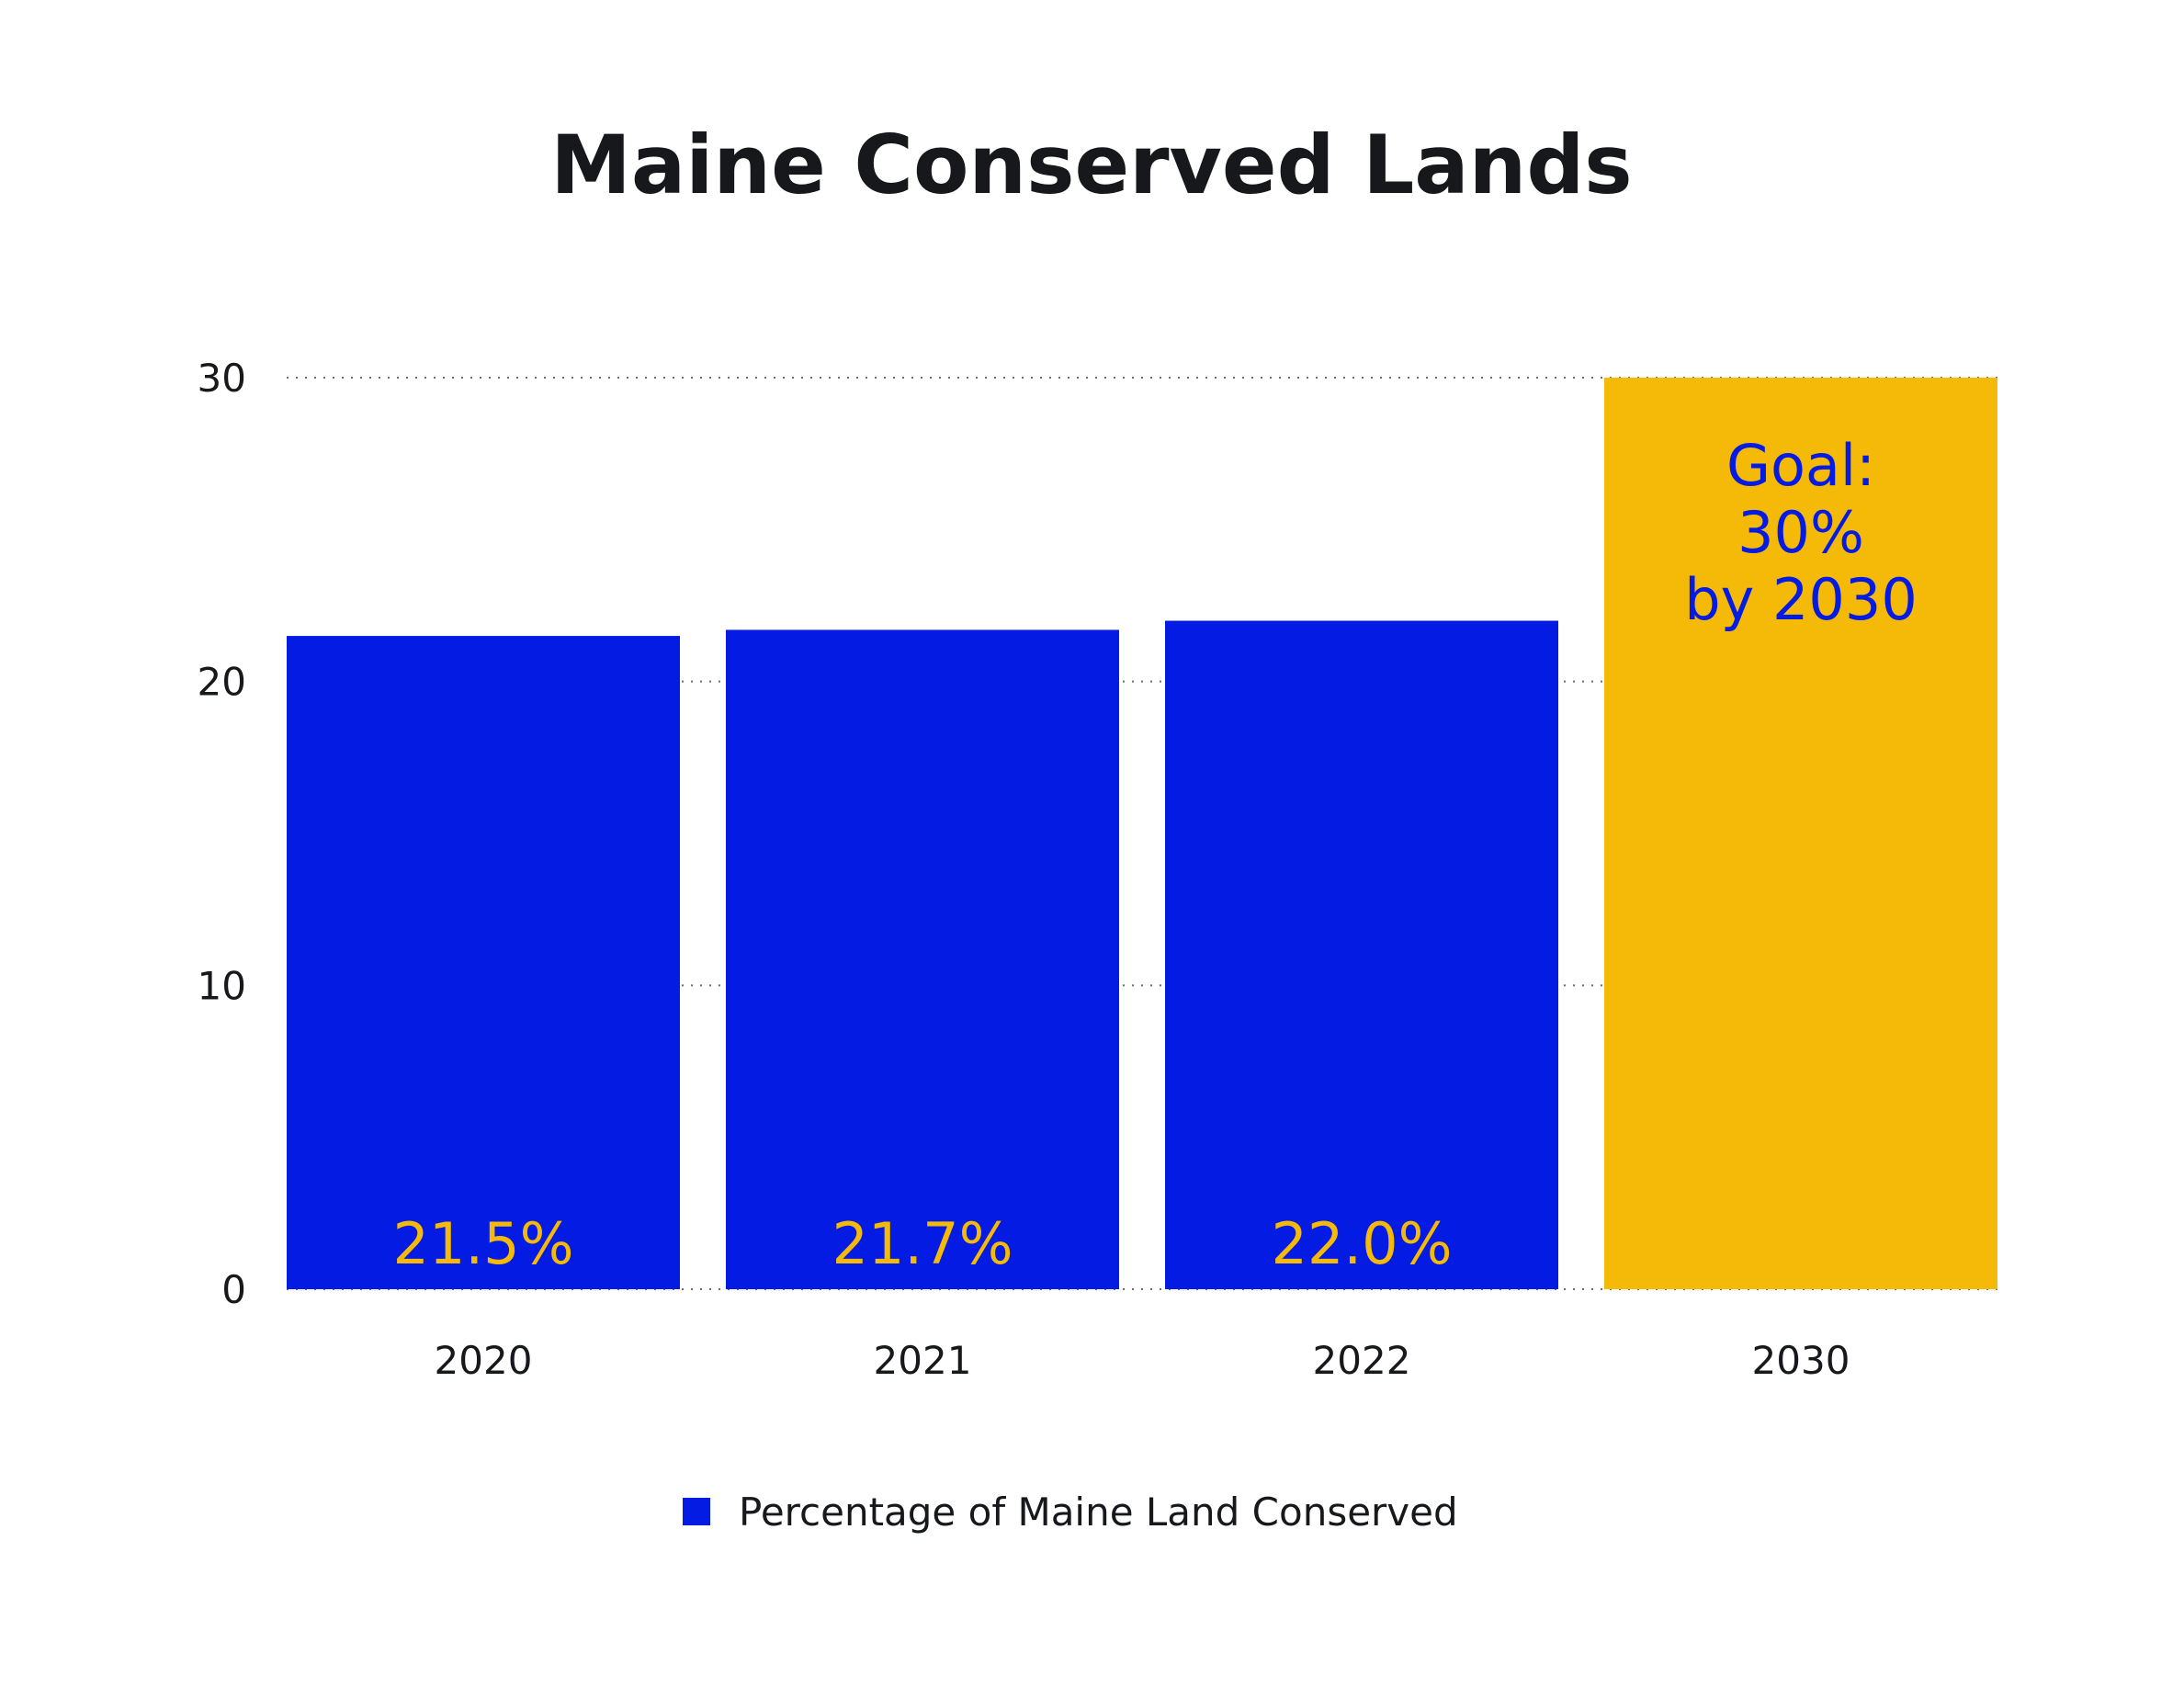 The width and height of the screenshot is (2184, 1688). Describe the element at coordinates (233, 1289) in the screenshot. I see `y-tick-label: 0` at that location.